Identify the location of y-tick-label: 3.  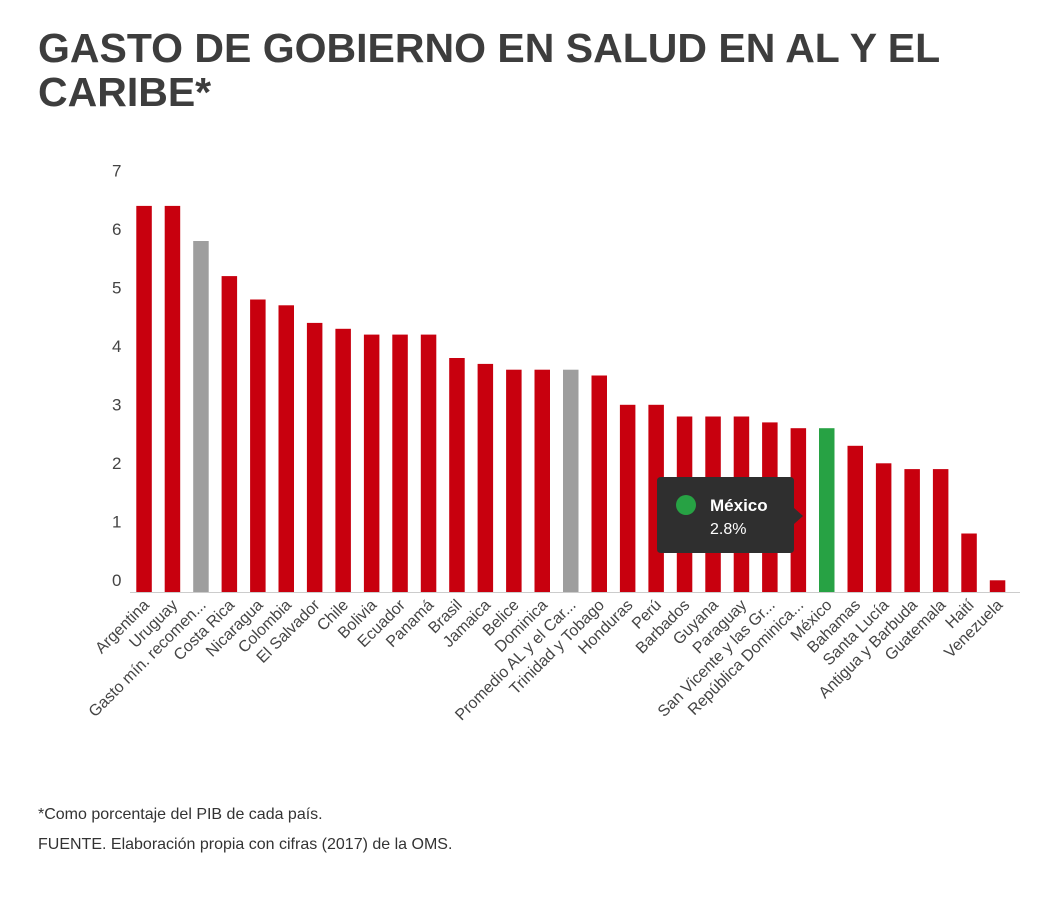
(116, 405).